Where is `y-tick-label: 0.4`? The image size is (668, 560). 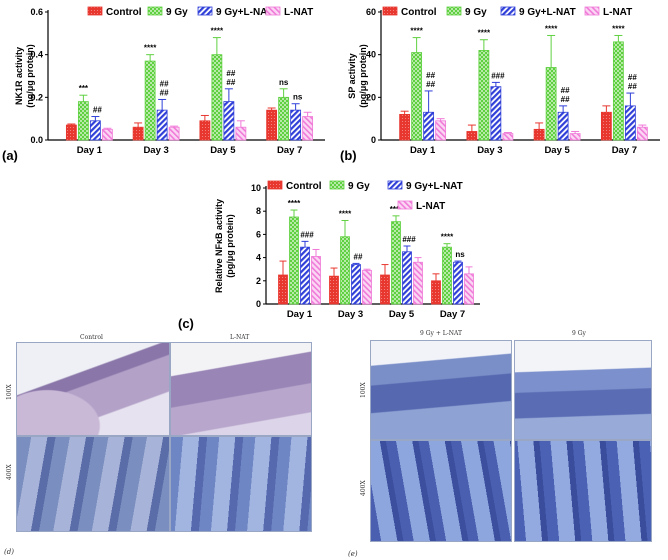
y-tick-label: 0.4 is located at coordinates (36, 55).